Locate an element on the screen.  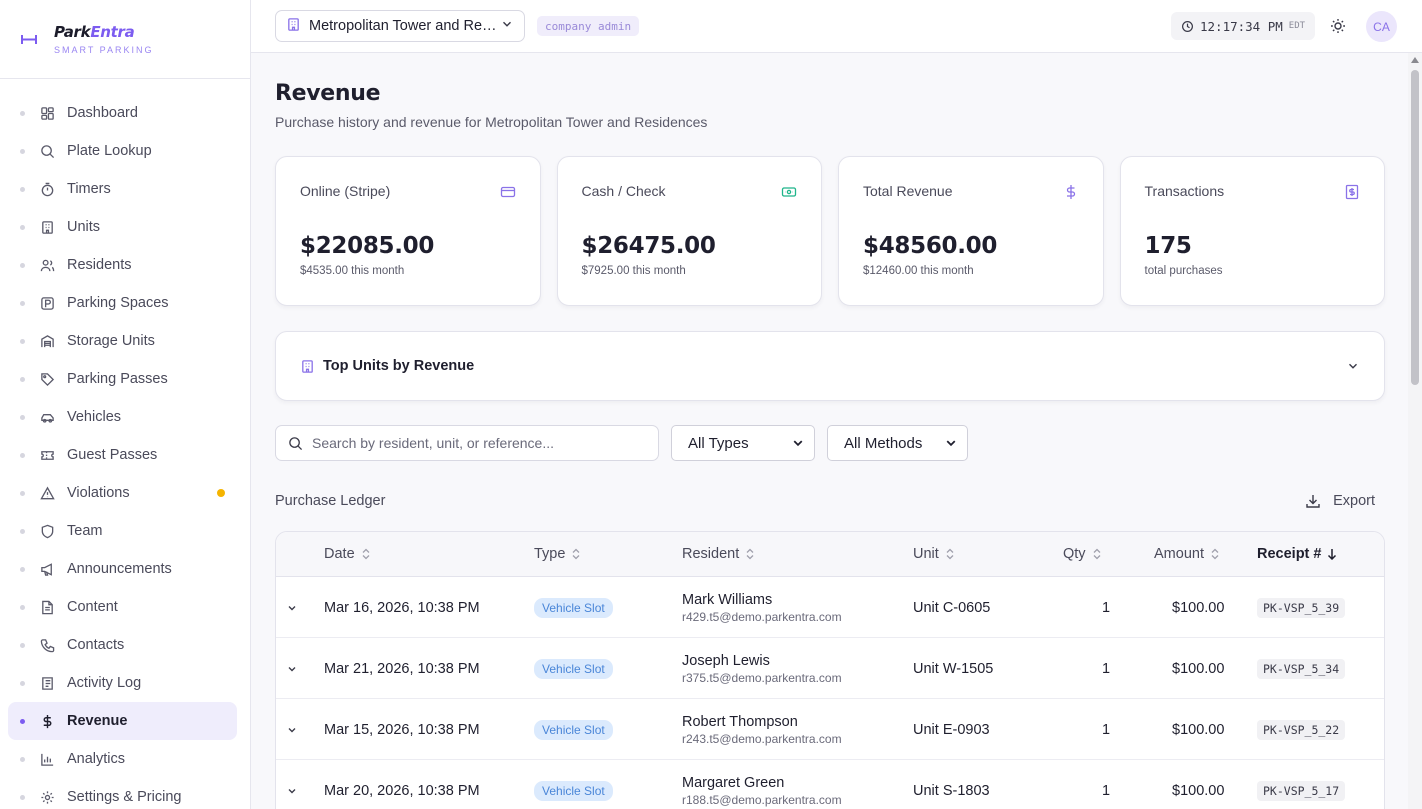
card-subtext: $12460.00 this month is located at coordinates (918, 271).